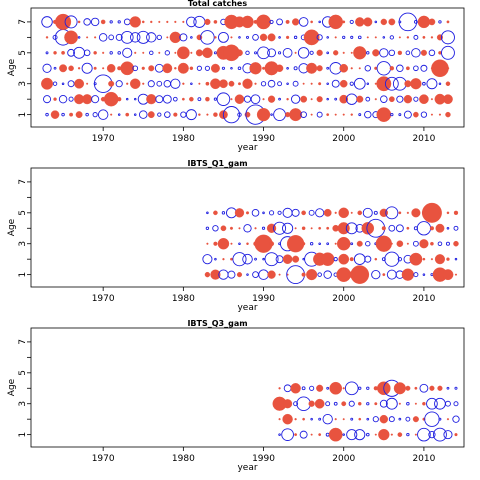 The image size is (480, 480). Describe the element at coordinates (23, 373) in the screenshot. I see `y-tick-label: 5` at that location.